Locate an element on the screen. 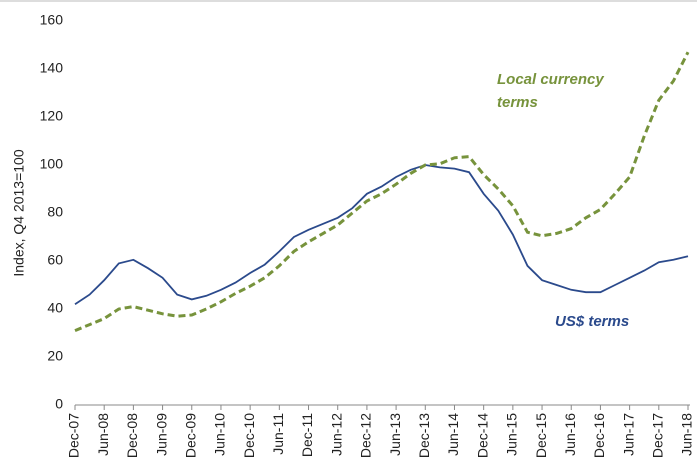  x-tick-label: Dec-17 is located at coordinates (658, 435).